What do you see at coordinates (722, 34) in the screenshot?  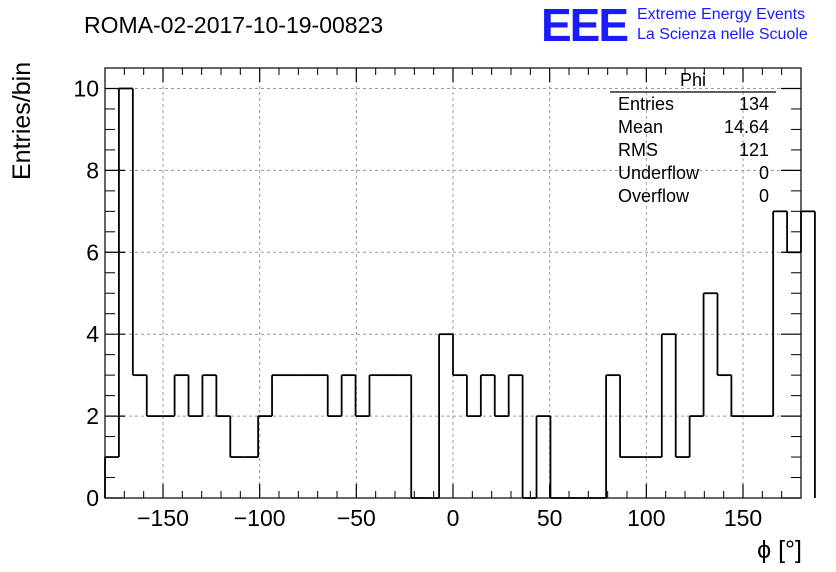 I see `logo-line2: La Scienza nelle Scuole` at bounding box center [722, 34].